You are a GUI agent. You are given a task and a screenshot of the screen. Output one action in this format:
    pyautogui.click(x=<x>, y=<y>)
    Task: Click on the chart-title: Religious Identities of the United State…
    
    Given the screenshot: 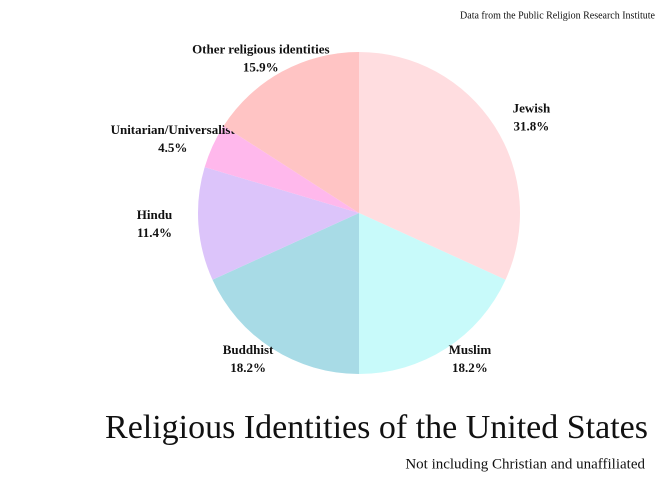 What is the action you would take?
    pyautogui.click(x=376, y=427)
    